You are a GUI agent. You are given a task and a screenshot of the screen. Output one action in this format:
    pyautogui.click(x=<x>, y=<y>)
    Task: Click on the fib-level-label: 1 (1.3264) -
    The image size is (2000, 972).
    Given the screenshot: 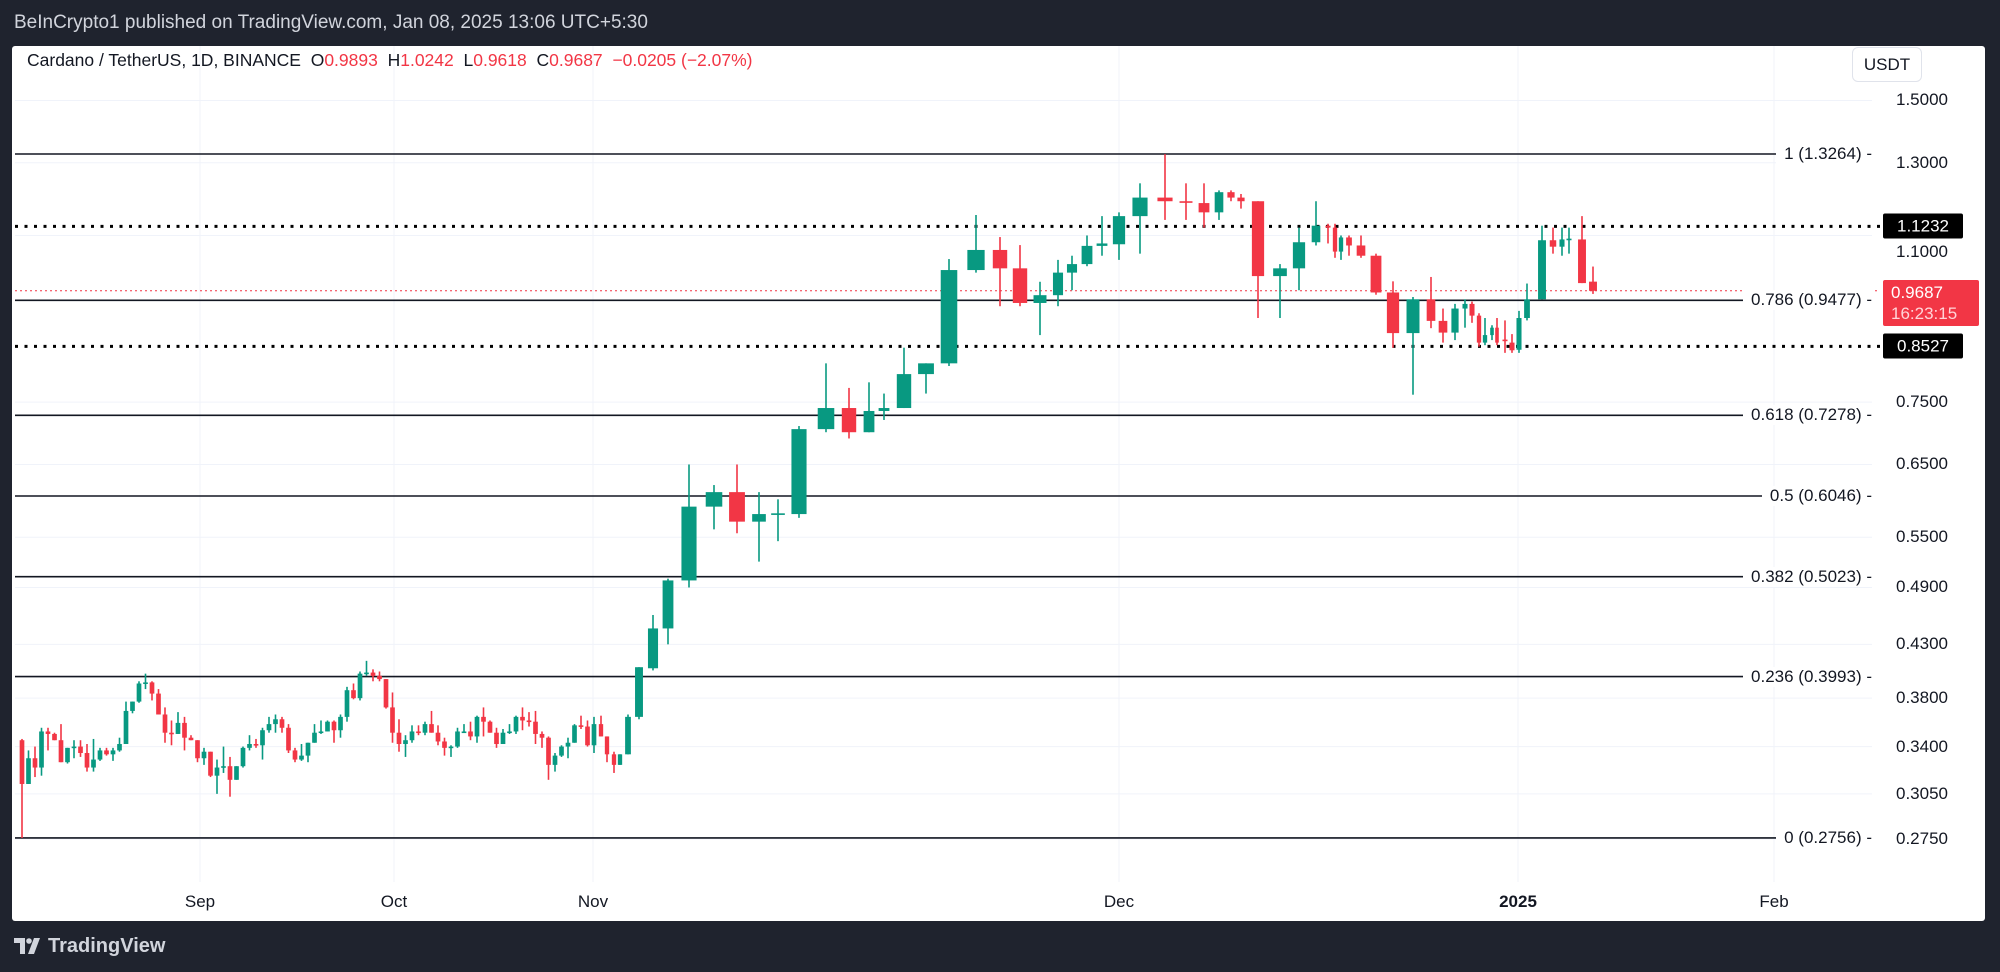 What is the action you would take?
    pyautogui.click(x=1824, y=154)
    